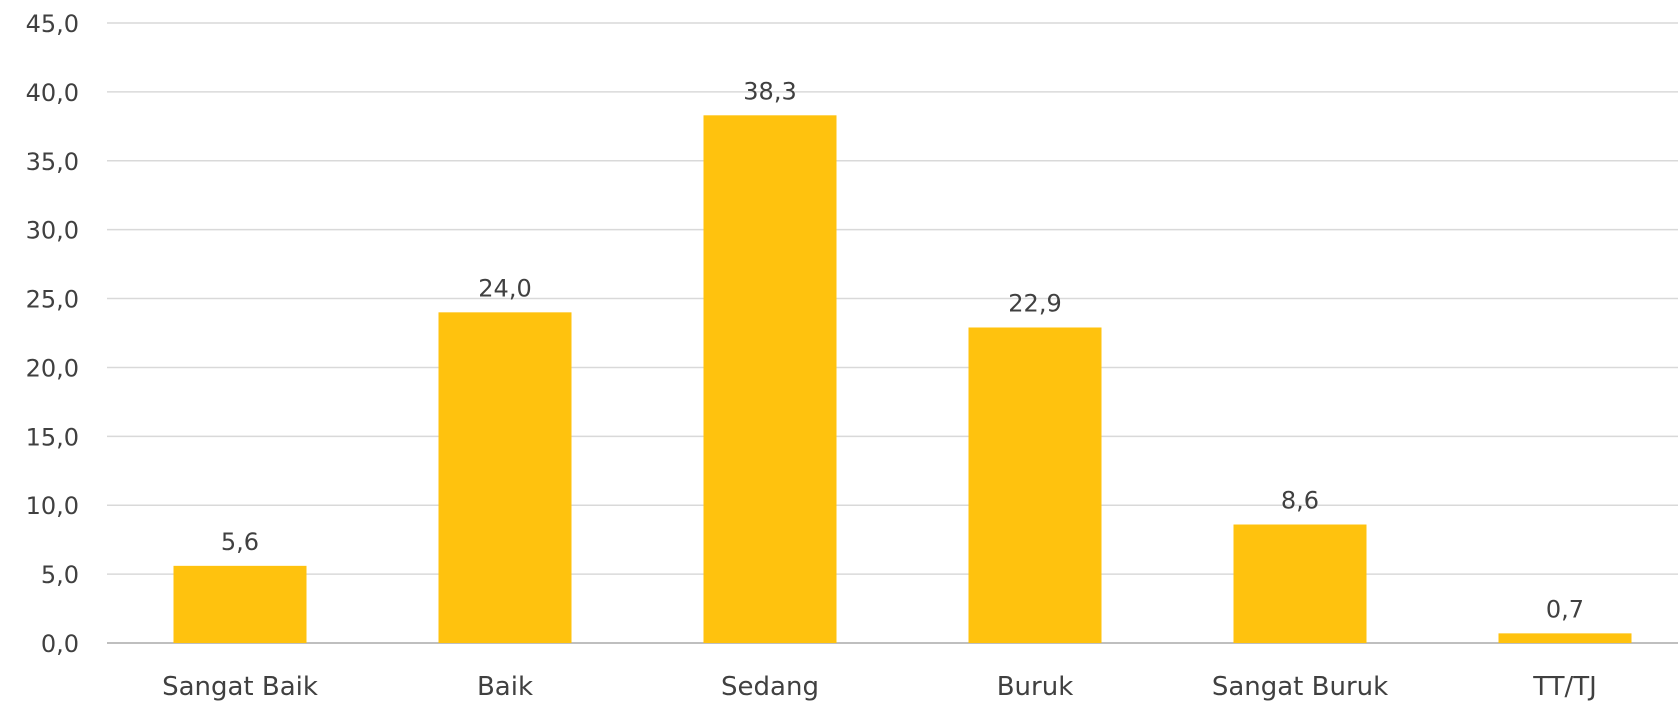 The width and height of the screenshot is (1678, 703). What do you see at coordinates (1565, 609) in the screenshot?
I see `data-label: 0,7` at bounding box center [1565, 609].